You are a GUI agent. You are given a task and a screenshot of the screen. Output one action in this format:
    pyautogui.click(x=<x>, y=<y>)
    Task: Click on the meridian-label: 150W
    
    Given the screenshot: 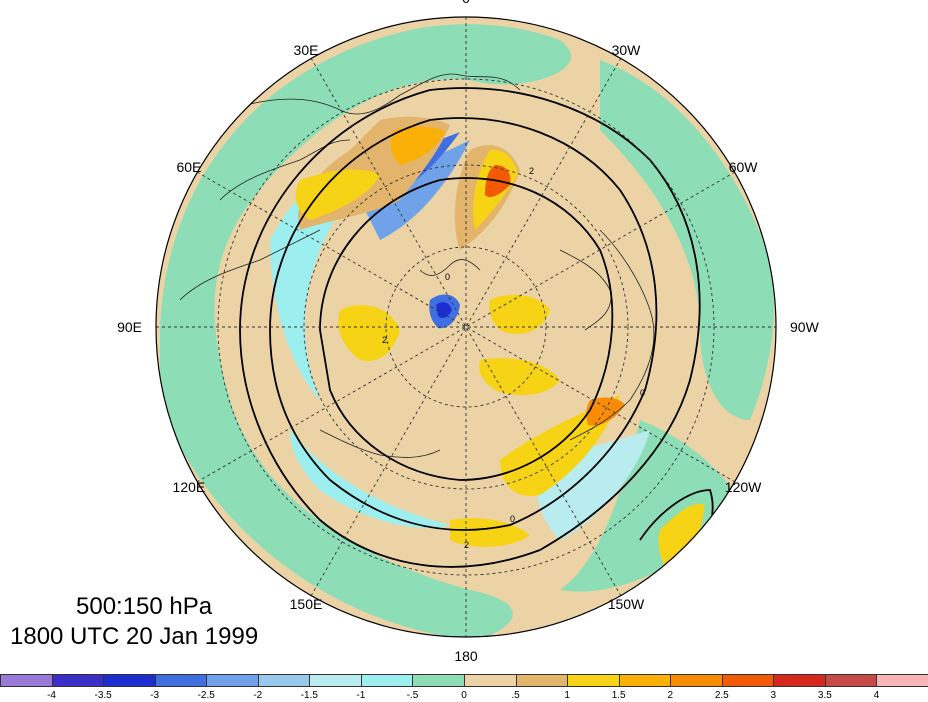 What is the action you would take?
    pyautogui.click(x=626, y=604)
    